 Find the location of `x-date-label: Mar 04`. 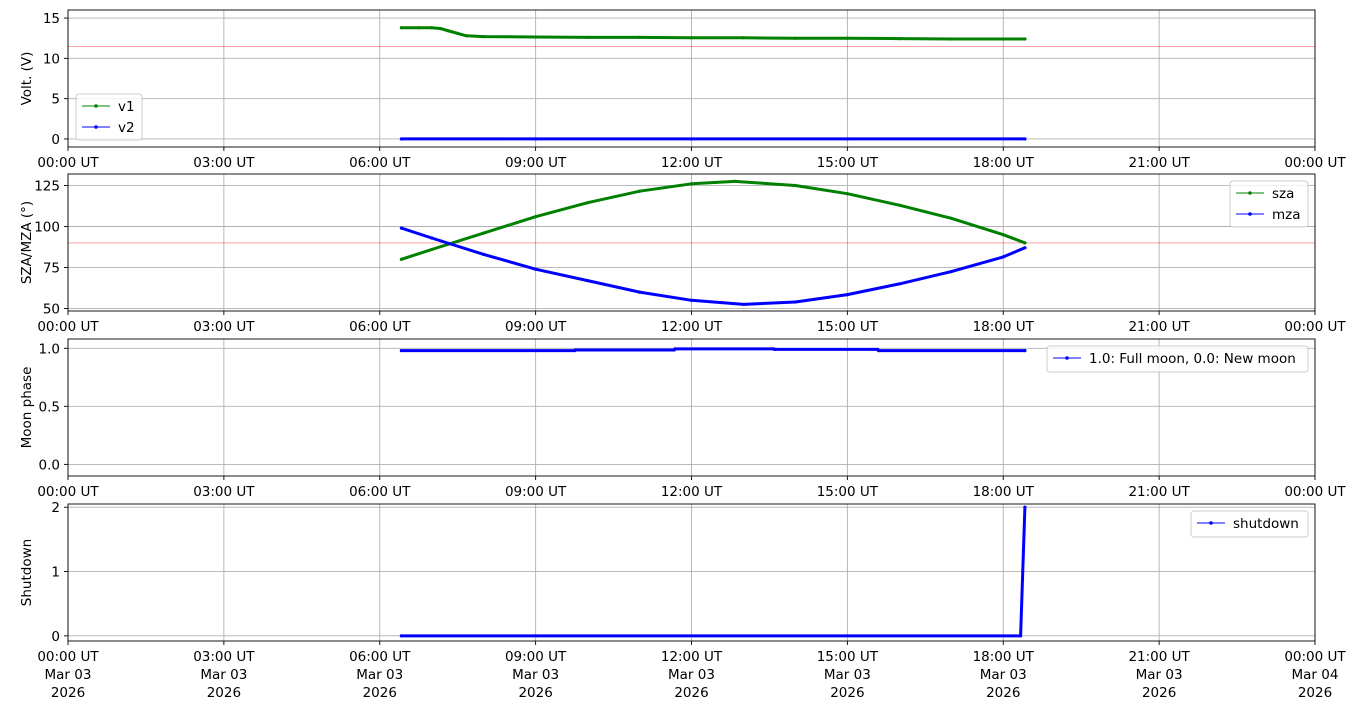

x-date-label: Mar 04 is located at coordinates (1315, 675).